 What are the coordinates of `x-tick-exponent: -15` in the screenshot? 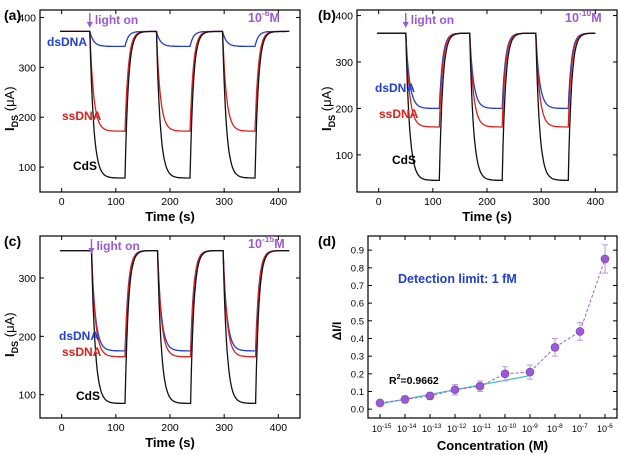 It's located at (387, 426).